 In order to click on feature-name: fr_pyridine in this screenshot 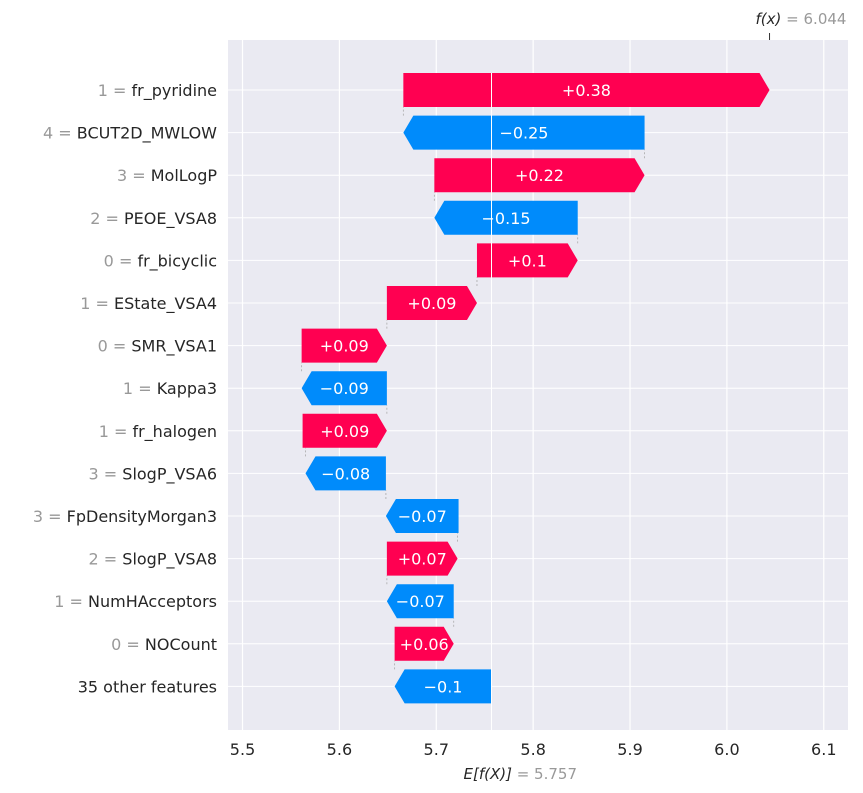, I will do `click(174, 91)`.